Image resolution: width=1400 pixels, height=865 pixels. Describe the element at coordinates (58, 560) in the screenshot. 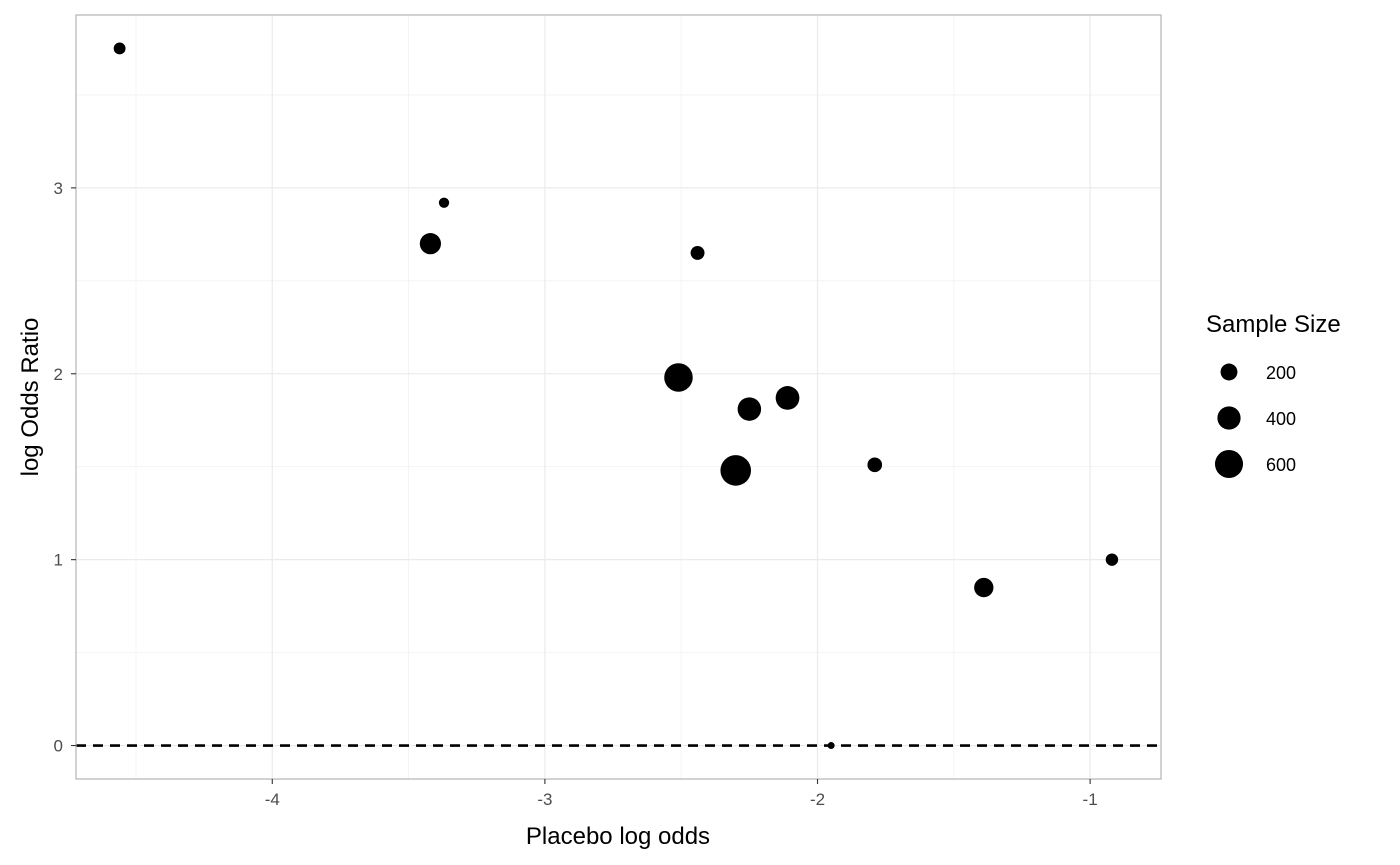

I see `y-tick-label: 1` at that location.